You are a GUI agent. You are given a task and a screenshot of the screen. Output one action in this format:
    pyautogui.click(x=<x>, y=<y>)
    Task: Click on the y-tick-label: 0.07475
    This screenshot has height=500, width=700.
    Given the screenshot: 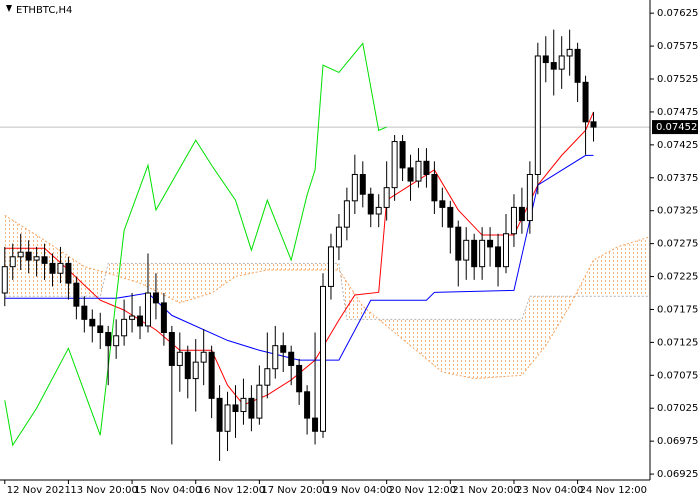 What is the action you would take?
    pyautogui.click(x=677, y=112)
    